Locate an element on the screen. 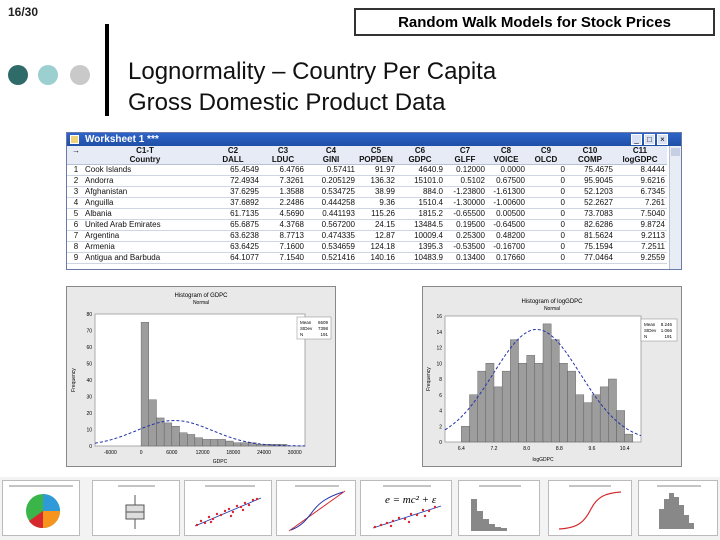  table-cell-c3: 4.5690 is located at coordinates (291, 213).